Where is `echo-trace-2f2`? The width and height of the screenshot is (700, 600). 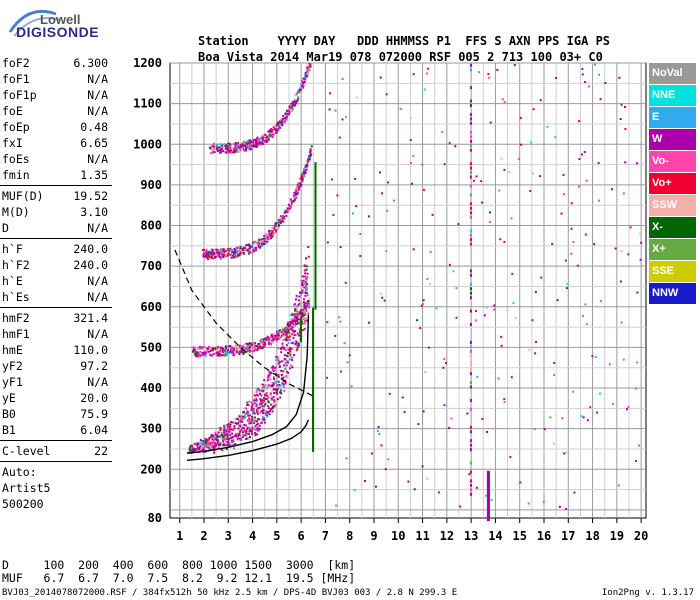
echo-trace-2f2 is located at coordinates (251, 327).